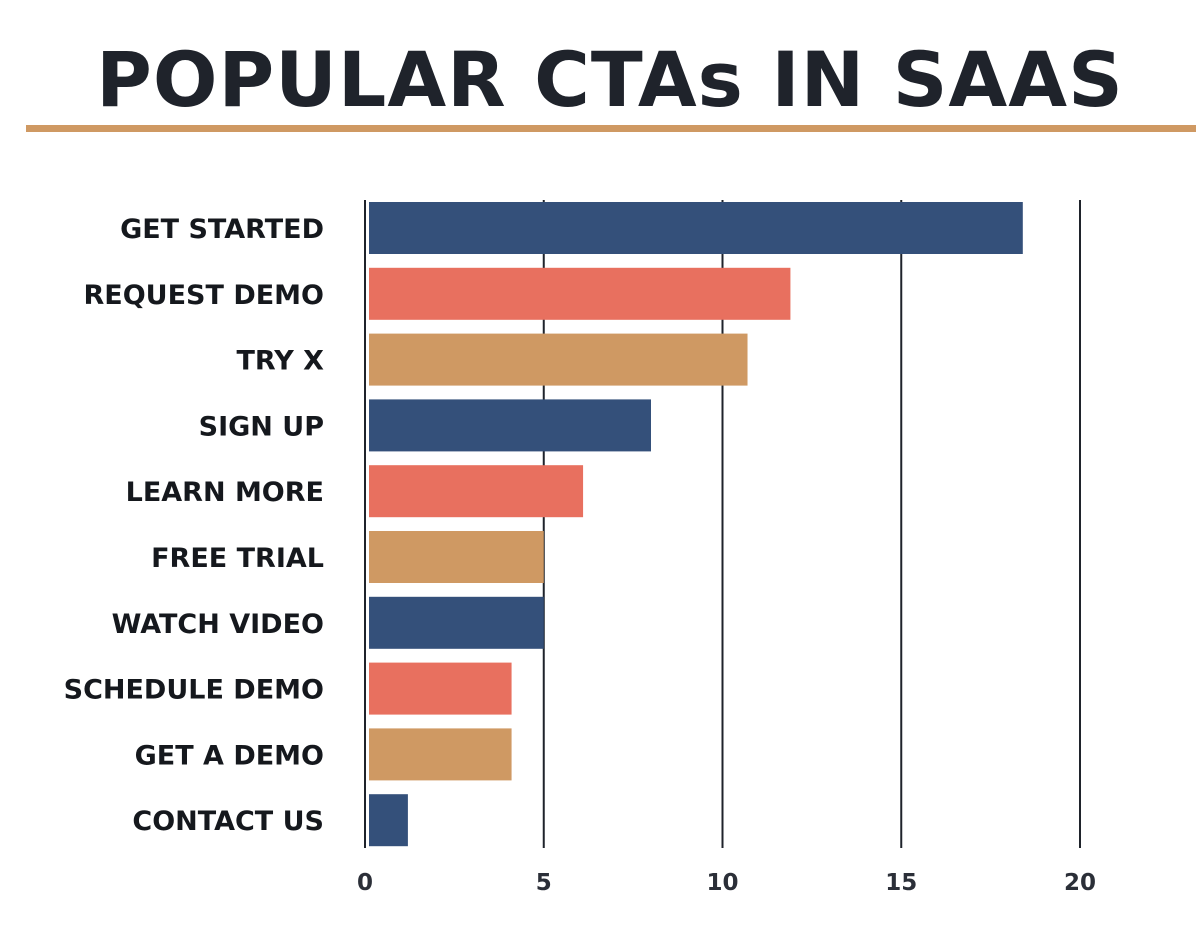 The image size is (1200, 929). I want to click on category-label-sign-up: SIGN UP, so click(261, 426).